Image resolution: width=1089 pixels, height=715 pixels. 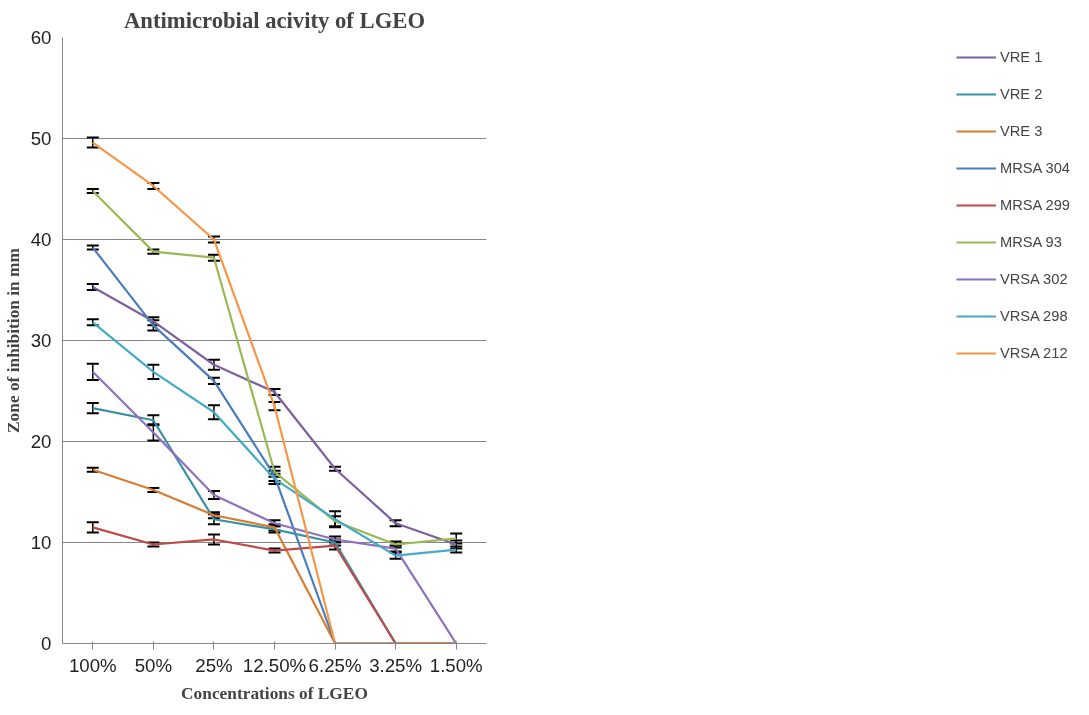 I want to click on legend-label: MRSA 93, so click(x=1030, y=242).